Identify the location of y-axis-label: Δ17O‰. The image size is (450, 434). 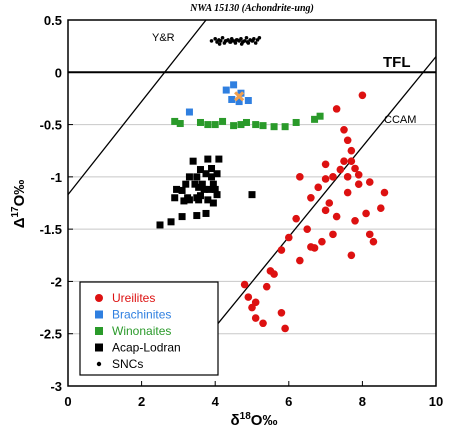
(19, 204).